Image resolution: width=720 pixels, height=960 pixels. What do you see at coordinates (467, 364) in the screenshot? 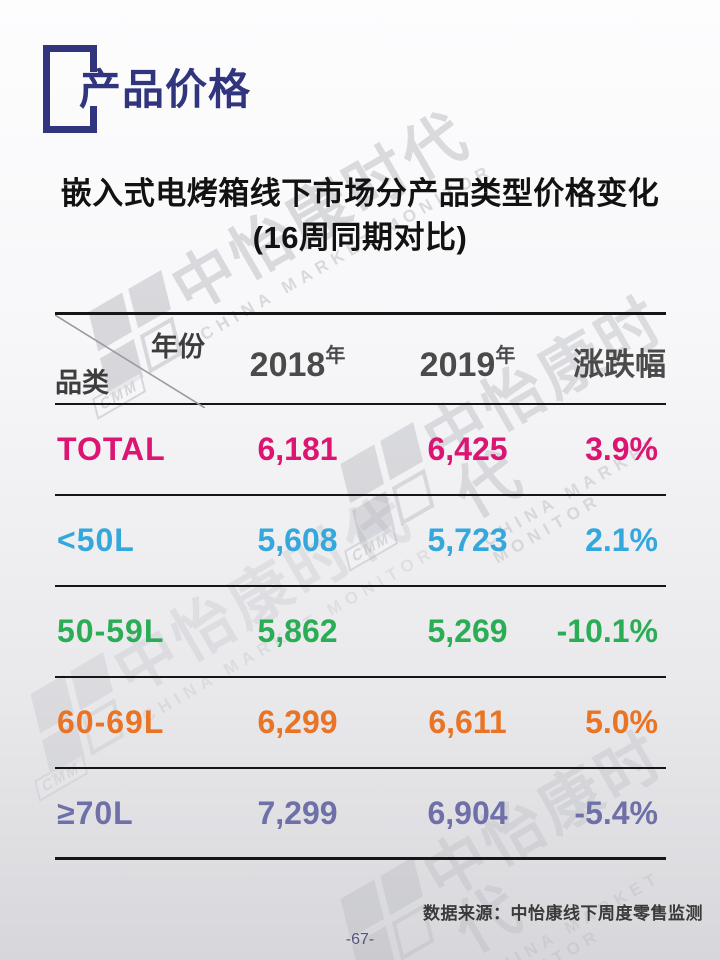
I see `column-header-2019: 2019年` at bounding box center [467, 364].